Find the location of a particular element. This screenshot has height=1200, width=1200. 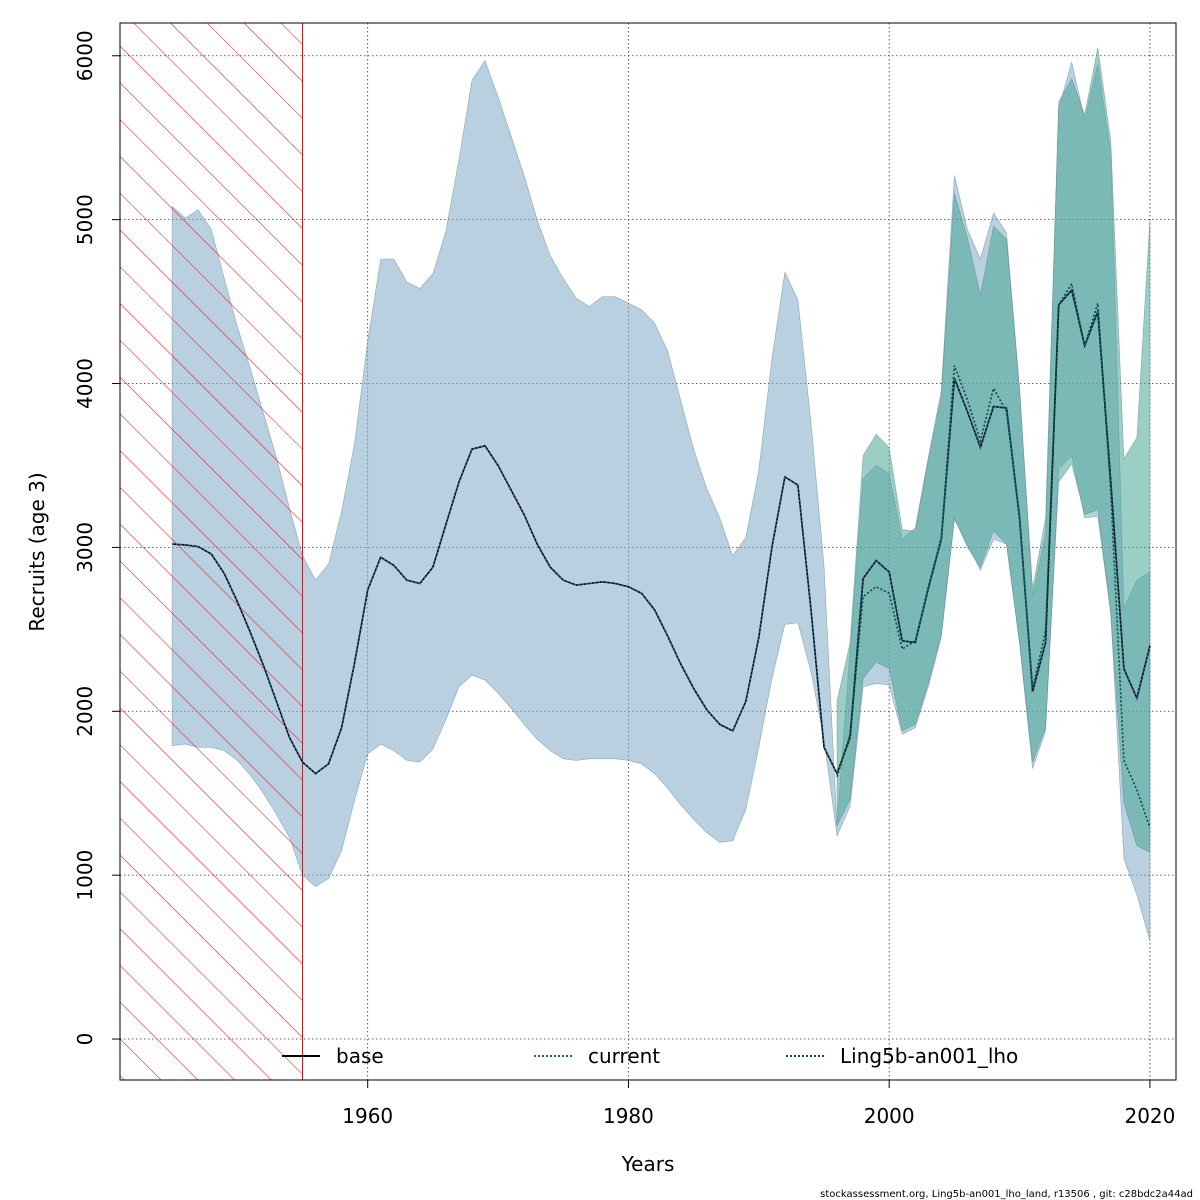

x-axis-label: Years is located at coordinates (648, 1164).